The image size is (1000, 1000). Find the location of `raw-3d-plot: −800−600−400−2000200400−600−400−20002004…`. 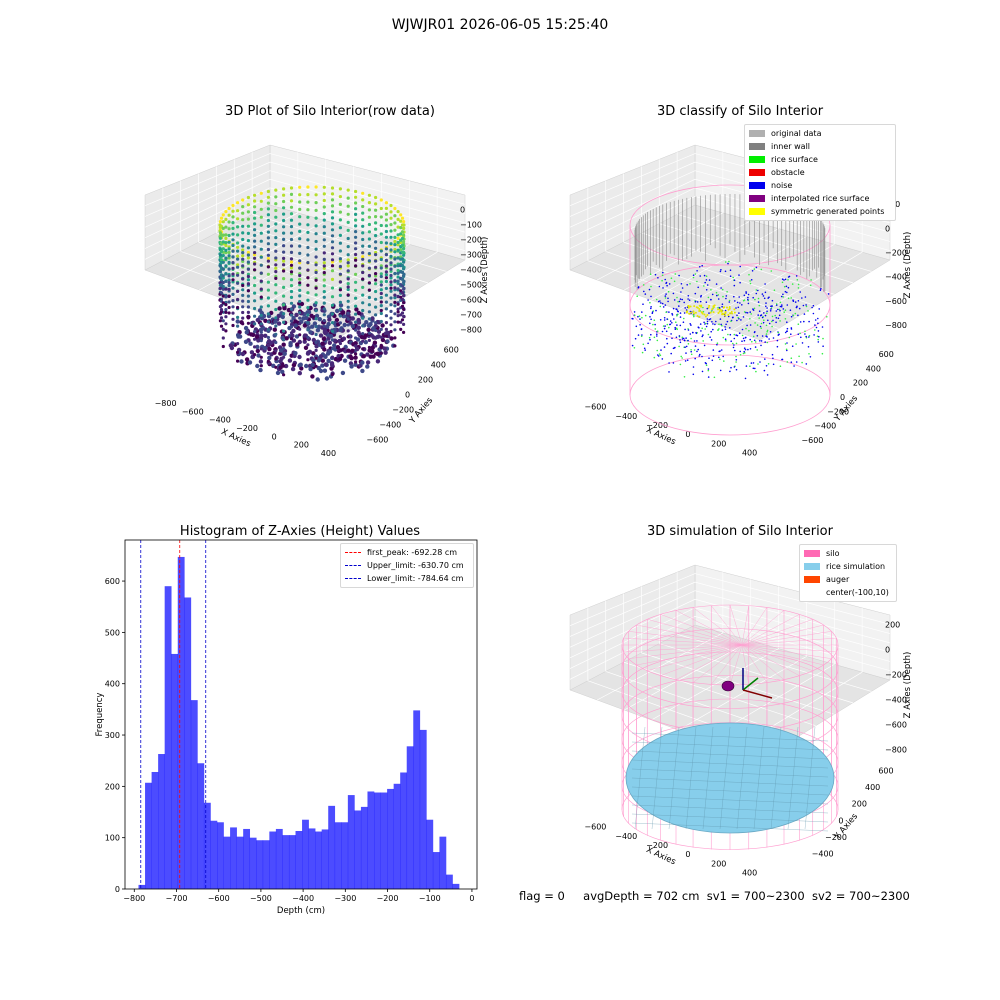

raw-3d-plot: −800−600−400−2000200400−600−400−20002004… is located at coordinates (317, 301).